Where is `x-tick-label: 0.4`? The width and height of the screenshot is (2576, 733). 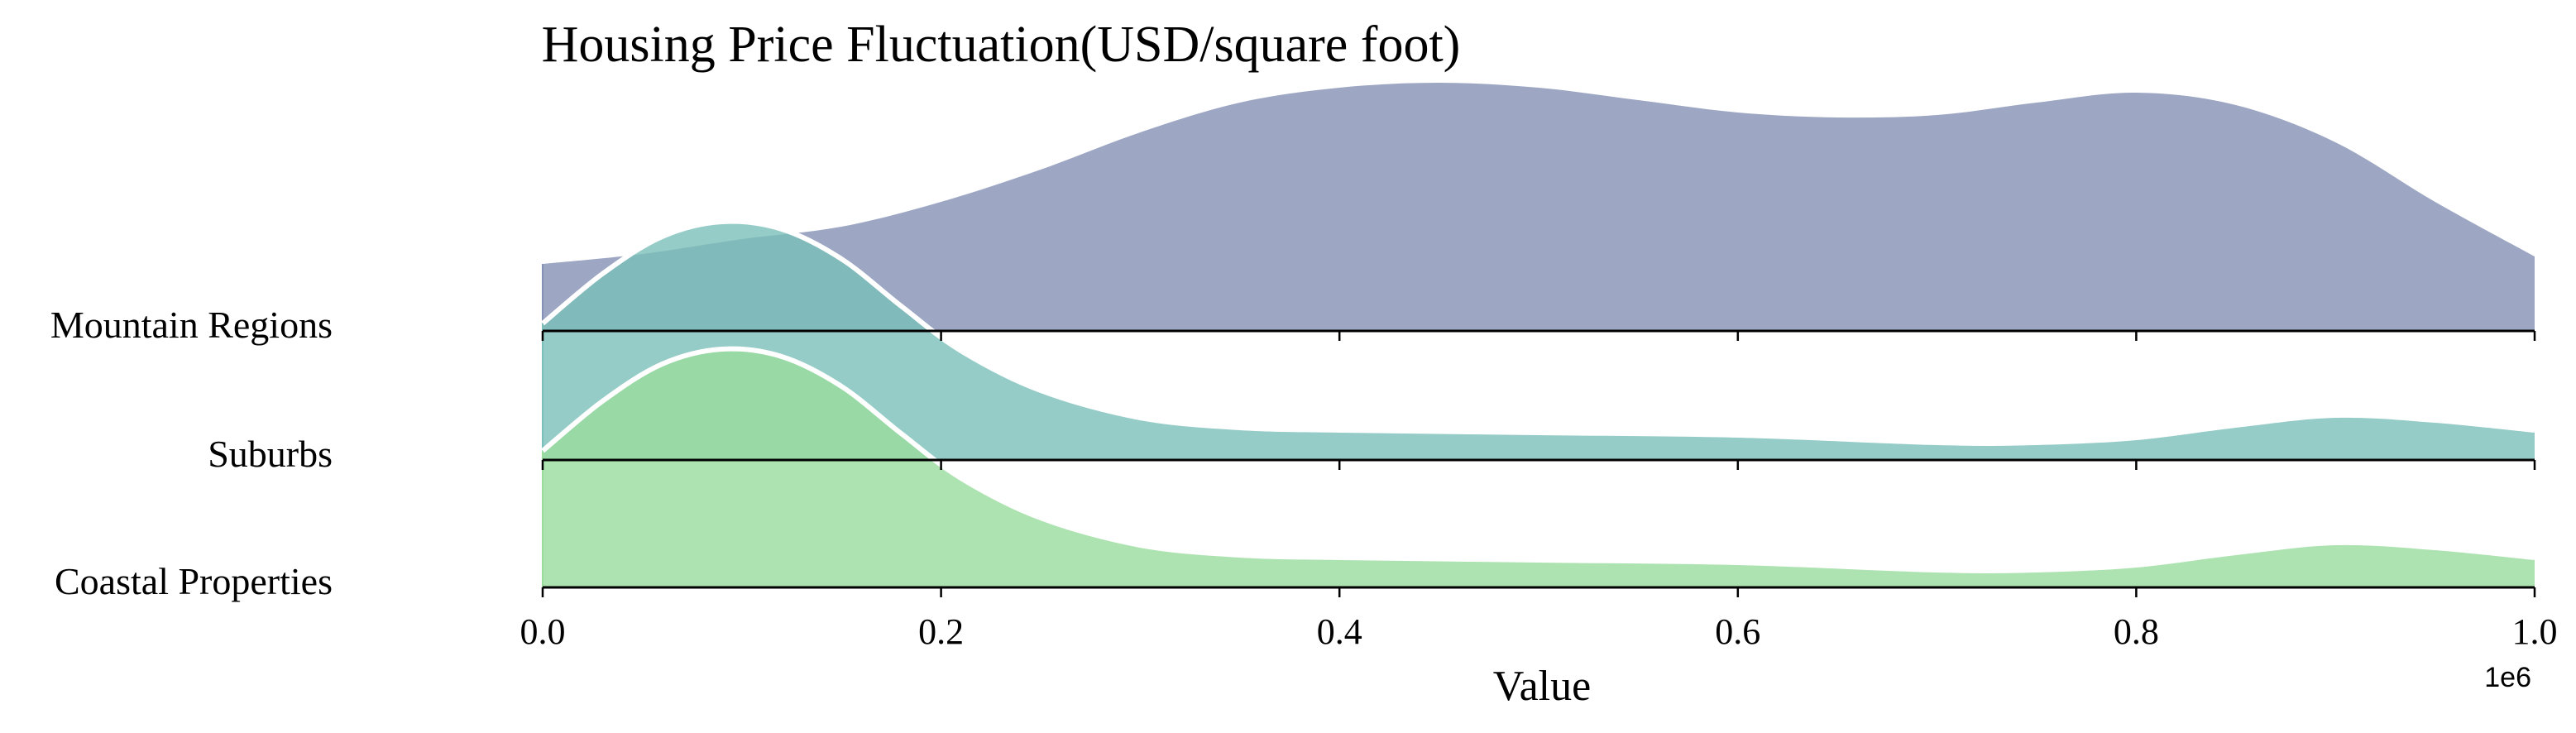
x-tick-label: 0.4 is located at coordinates (1339, 632).